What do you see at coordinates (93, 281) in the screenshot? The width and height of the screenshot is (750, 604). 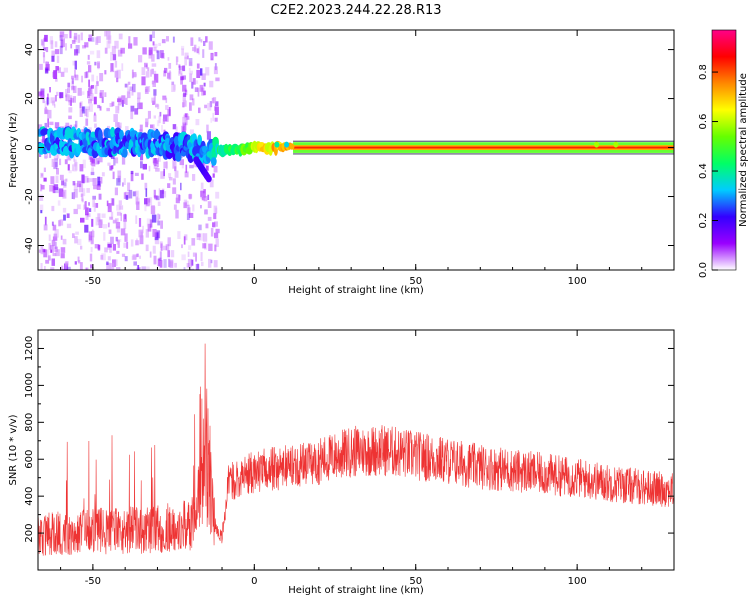 I see `spectrogram-x-tick-label: -50` at bounding box center [93, 281].